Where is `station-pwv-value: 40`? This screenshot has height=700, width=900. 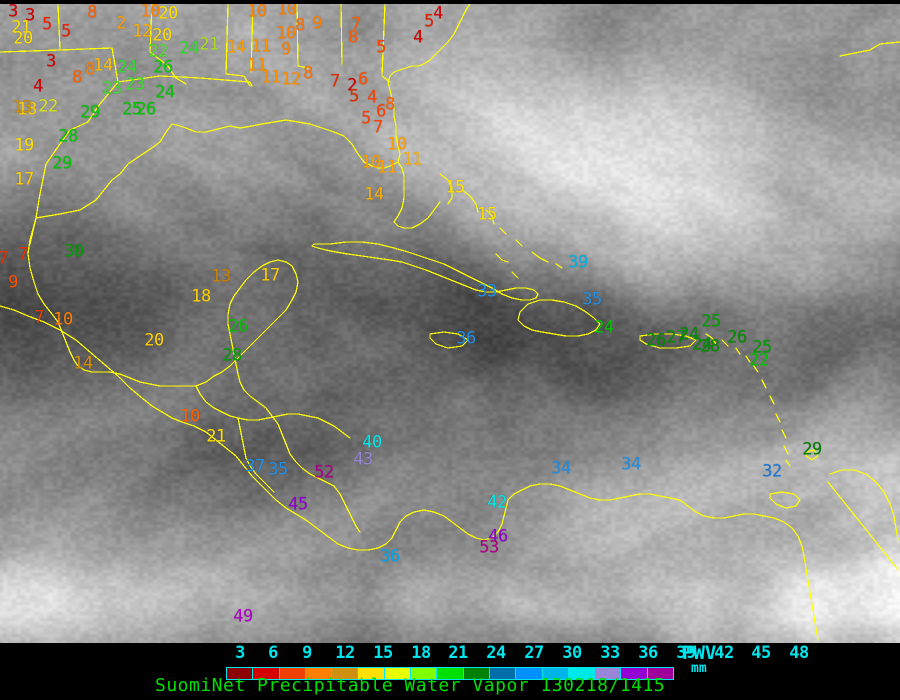
station-pwv-value: 40 is located at coordinates (372, 442).